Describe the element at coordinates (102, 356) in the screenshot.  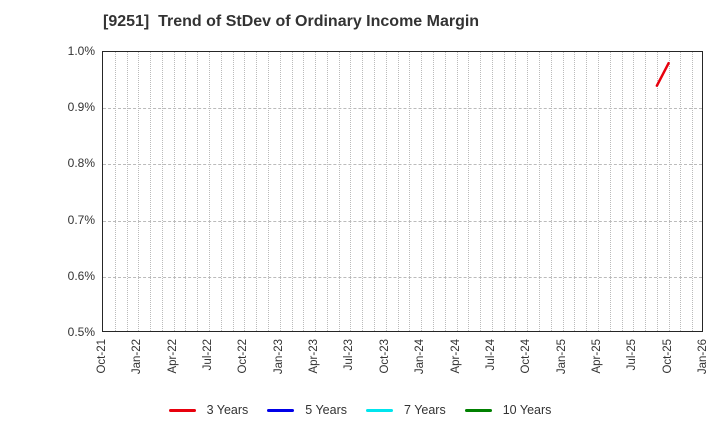
I see `x-tick-label: Oct-21` at that location.